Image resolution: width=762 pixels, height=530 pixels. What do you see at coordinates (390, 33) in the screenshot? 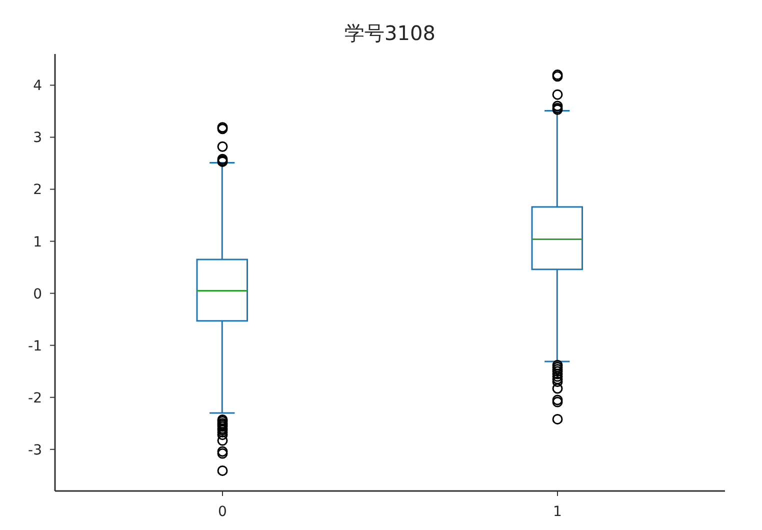
I see `chart-title: 学号3108` at bounding box center [390, 33].